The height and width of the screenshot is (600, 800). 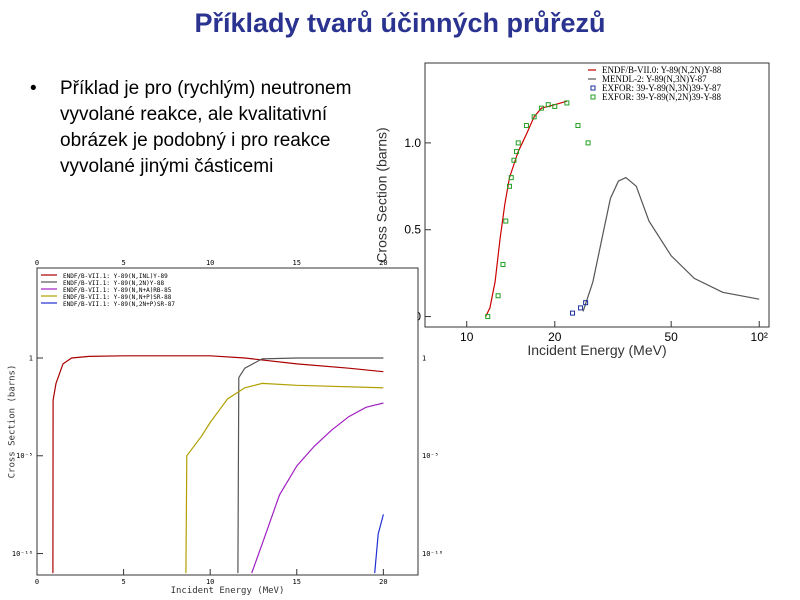 What do you see at coordinates (22, 554) in the screenshot?
I see `y-tick-label: 10⁻¹⁰` at bounding box center [22, 554].